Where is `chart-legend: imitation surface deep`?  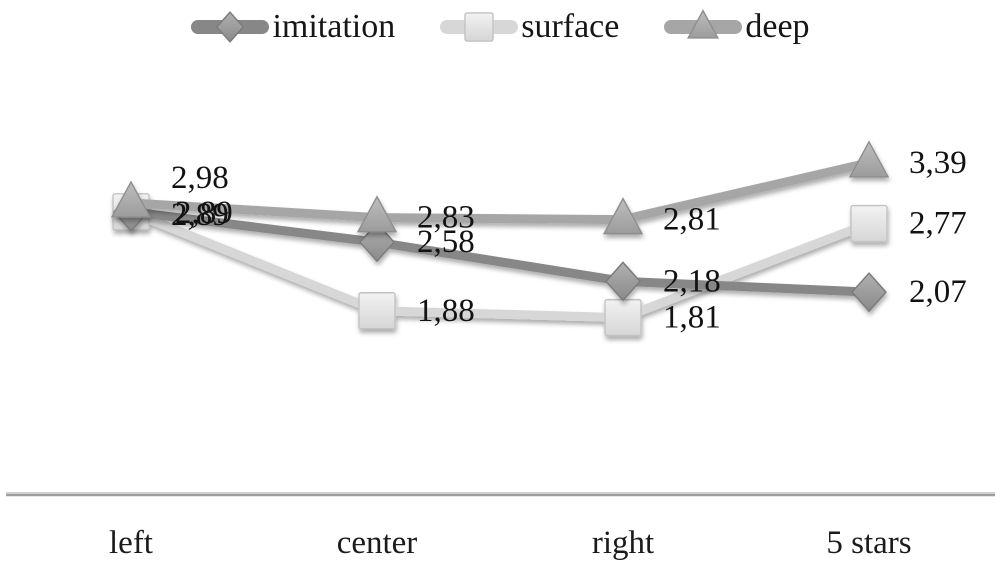
chart-legend: imitation surface deep is located at coordinates (500, 26).